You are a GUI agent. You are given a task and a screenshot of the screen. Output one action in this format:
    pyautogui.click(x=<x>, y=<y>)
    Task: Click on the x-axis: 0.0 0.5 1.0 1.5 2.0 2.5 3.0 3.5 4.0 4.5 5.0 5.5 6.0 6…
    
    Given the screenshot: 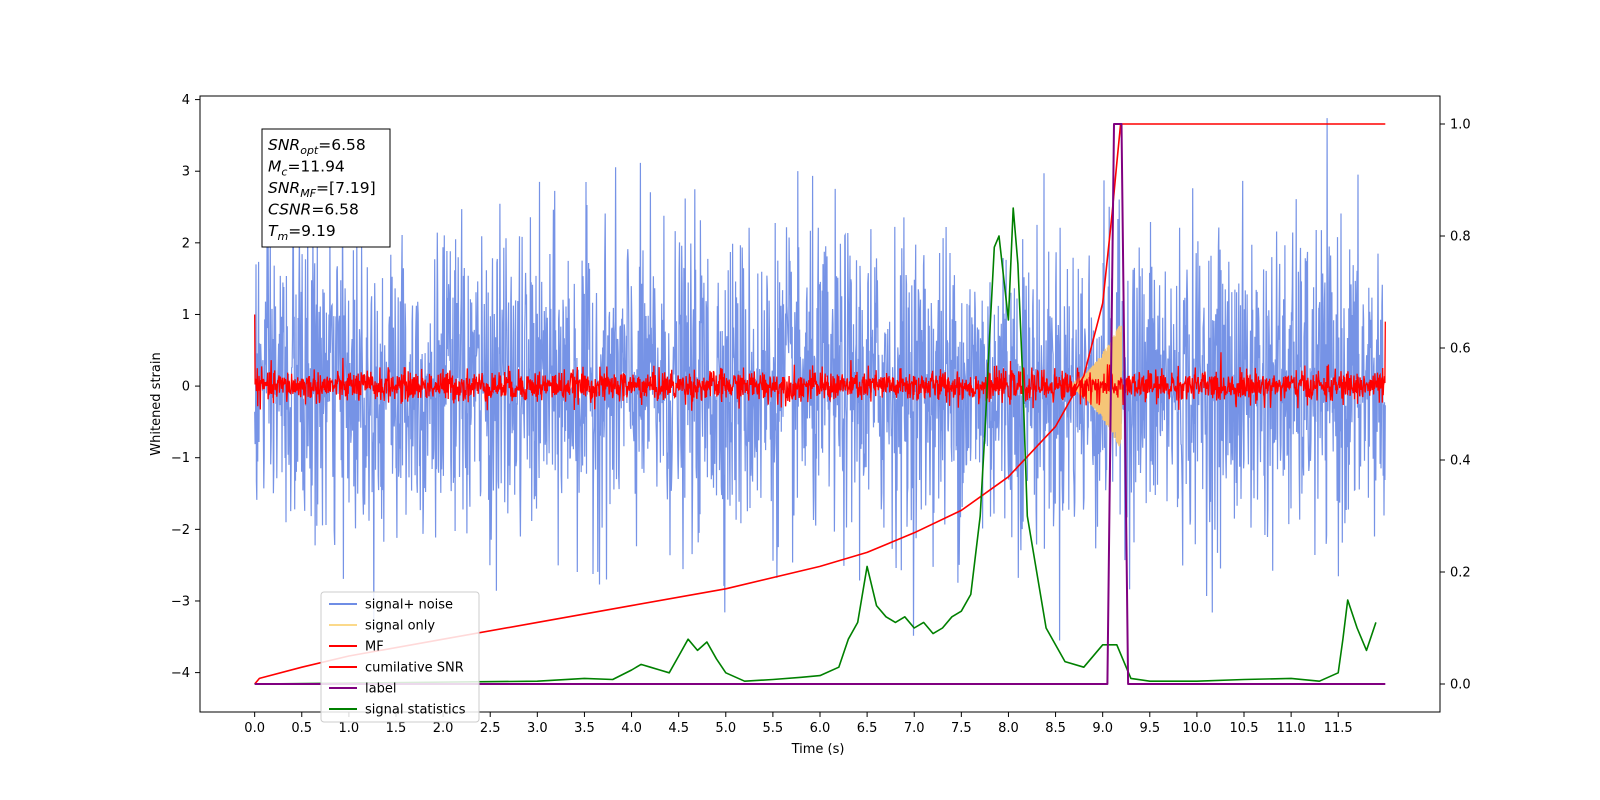 What is the action you would take?
    pyautogui.click(x=798, y=724)
    